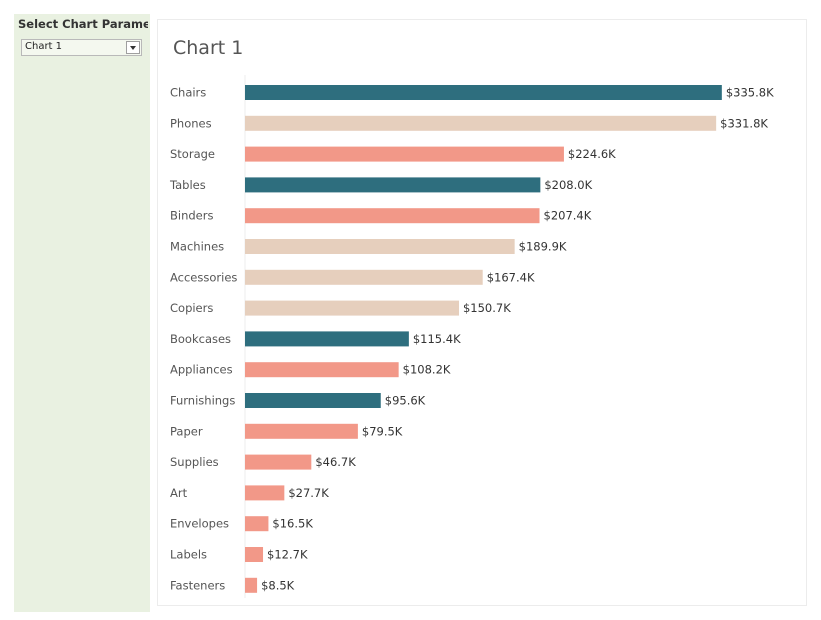 The image size is (821, 620). I want to click on category-label: Chairs, so click(188, 93).